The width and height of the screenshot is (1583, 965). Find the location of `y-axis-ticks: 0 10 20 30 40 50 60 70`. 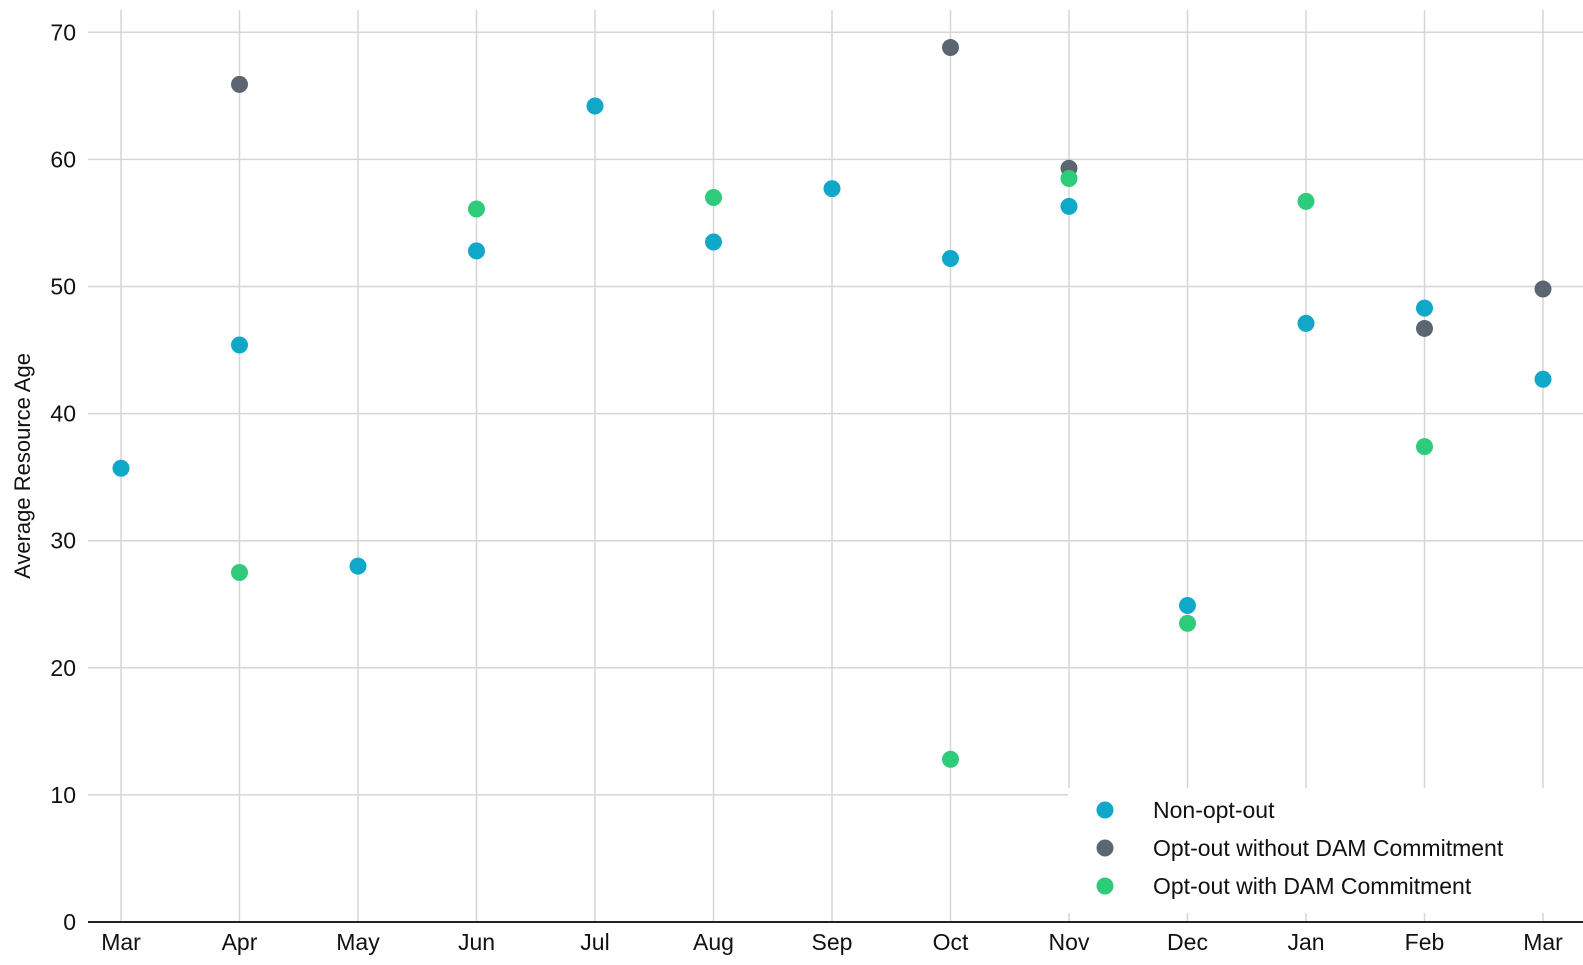

y-axis-ticks: 0 10 20 30 40 50 60 70 is located at coordinates (63, 477).